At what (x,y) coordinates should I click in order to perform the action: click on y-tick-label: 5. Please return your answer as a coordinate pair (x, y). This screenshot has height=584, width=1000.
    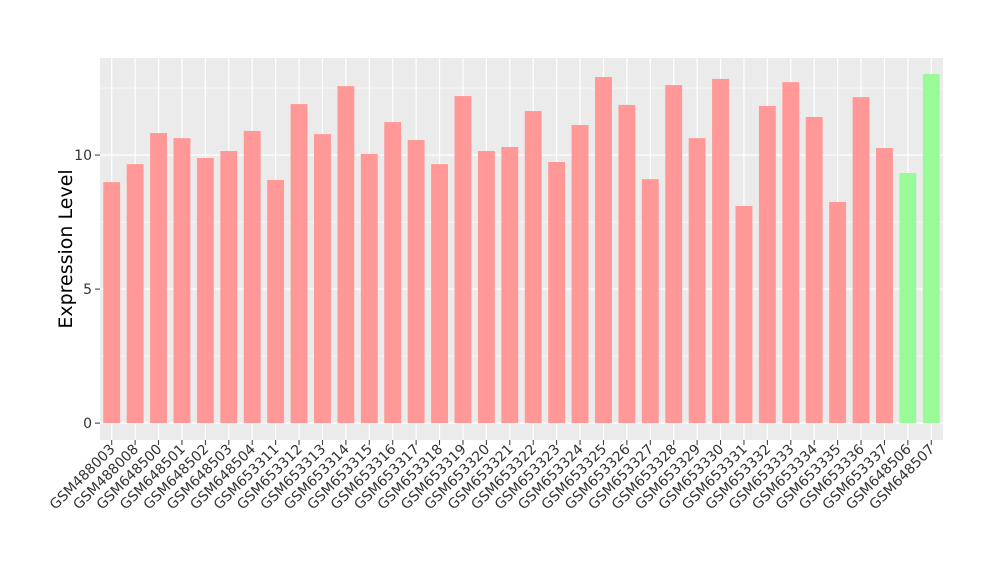
    Looking at the image, I should click on (87, 290).